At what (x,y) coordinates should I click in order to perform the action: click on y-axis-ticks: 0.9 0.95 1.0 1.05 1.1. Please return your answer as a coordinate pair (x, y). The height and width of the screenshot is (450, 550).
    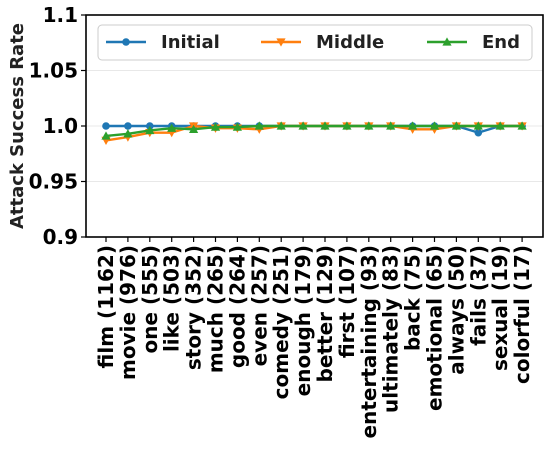
    Looking at the image, I should click on (57, 126).